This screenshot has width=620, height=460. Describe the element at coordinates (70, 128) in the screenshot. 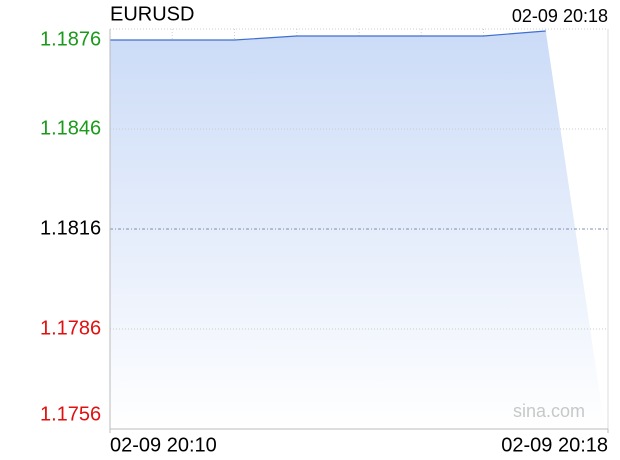

I see `y-tick-label: 1.1846` at that location.